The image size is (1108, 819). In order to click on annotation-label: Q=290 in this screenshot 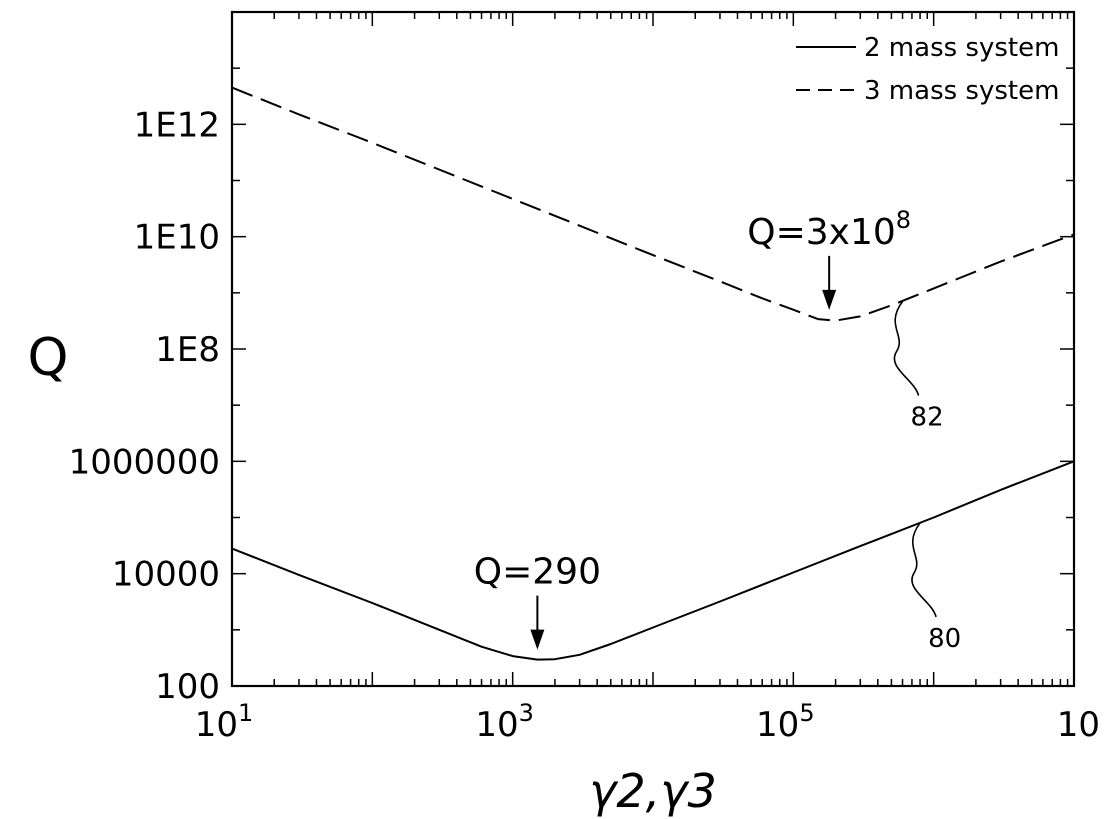, I will do `click(537, 572)`.